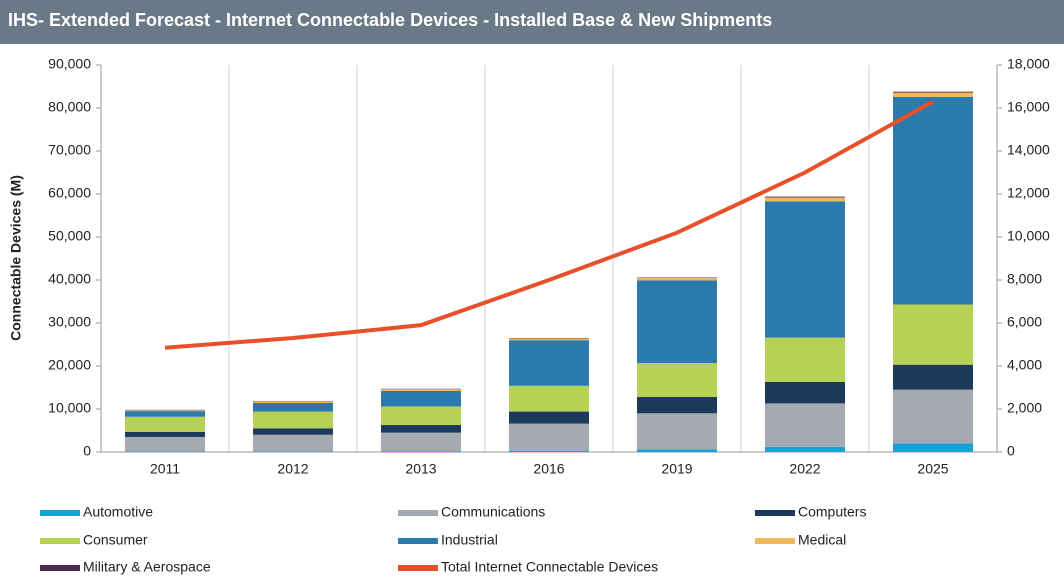 The width and height of the screenshot is (1064, 585). What do you see at coordinates (165, 469) in the screenshot?
I see `x-tick-label: 2011` at bounding box center [165, 469].